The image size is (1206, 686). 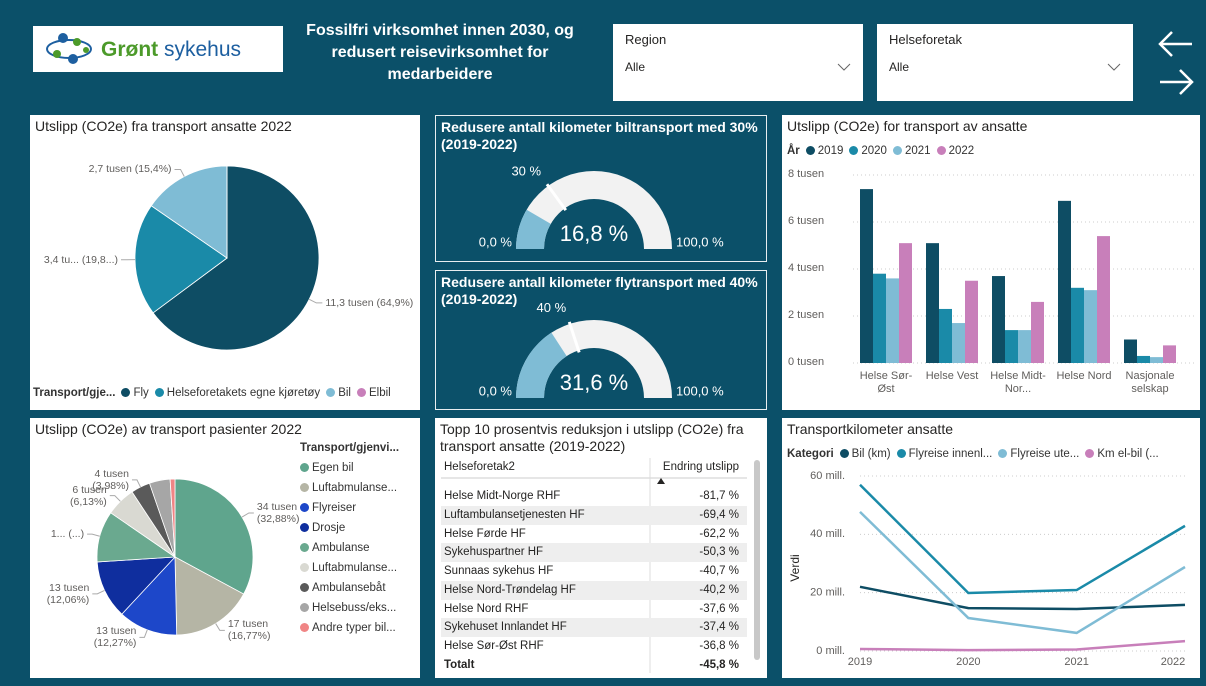 I want to click on y-tick-label: 2 tusen, so click(x=806, y=315).